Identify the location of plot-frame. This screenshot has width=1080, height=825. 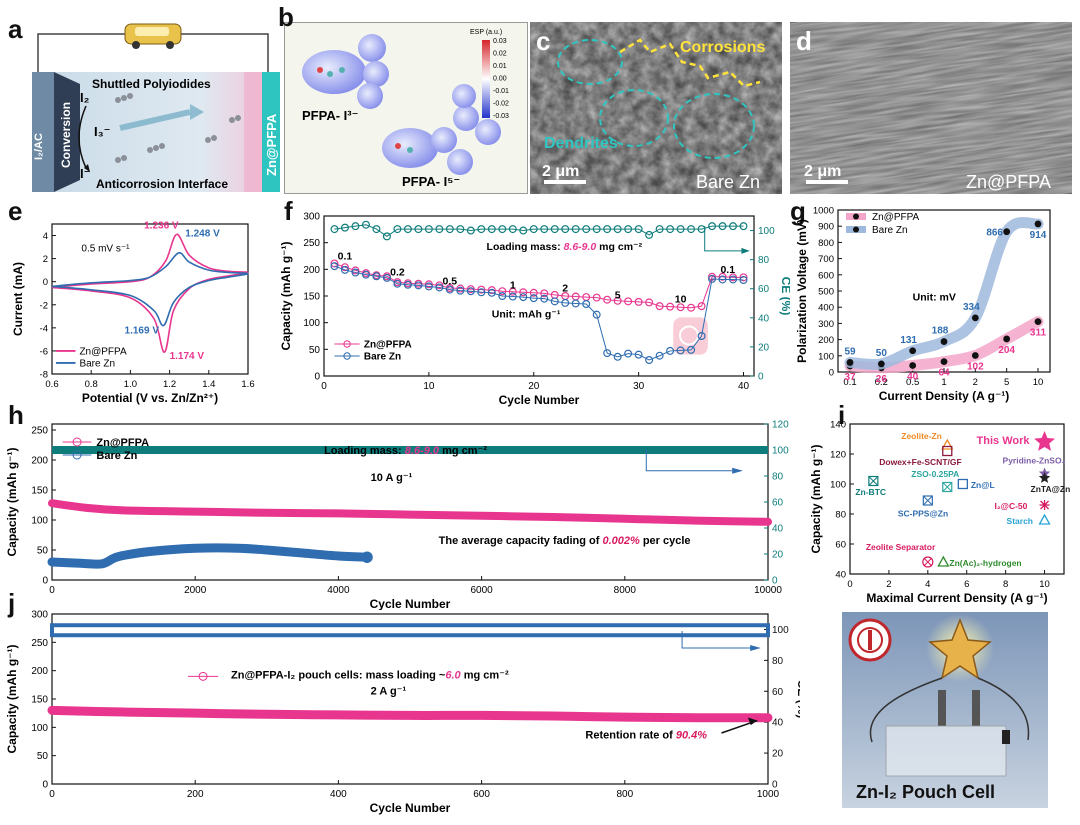
(410, 699).